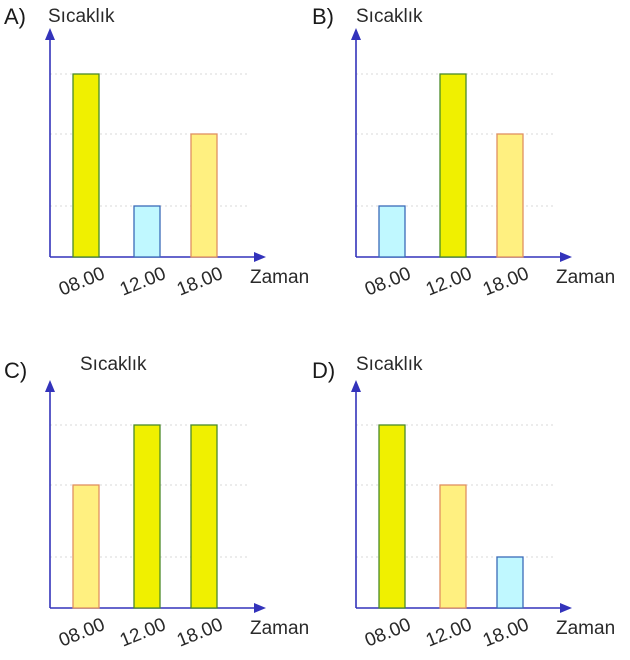 This screenshot has height=660, width=630. Describe the element at coordinates (323, 370) in the screenshot. I see `option-letter: D)` at that location.